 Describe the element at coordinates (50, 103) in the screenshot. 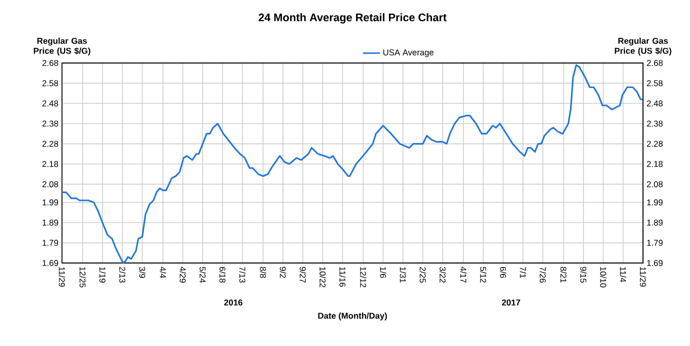

I see `y-tick-label: 2.48` at that location.